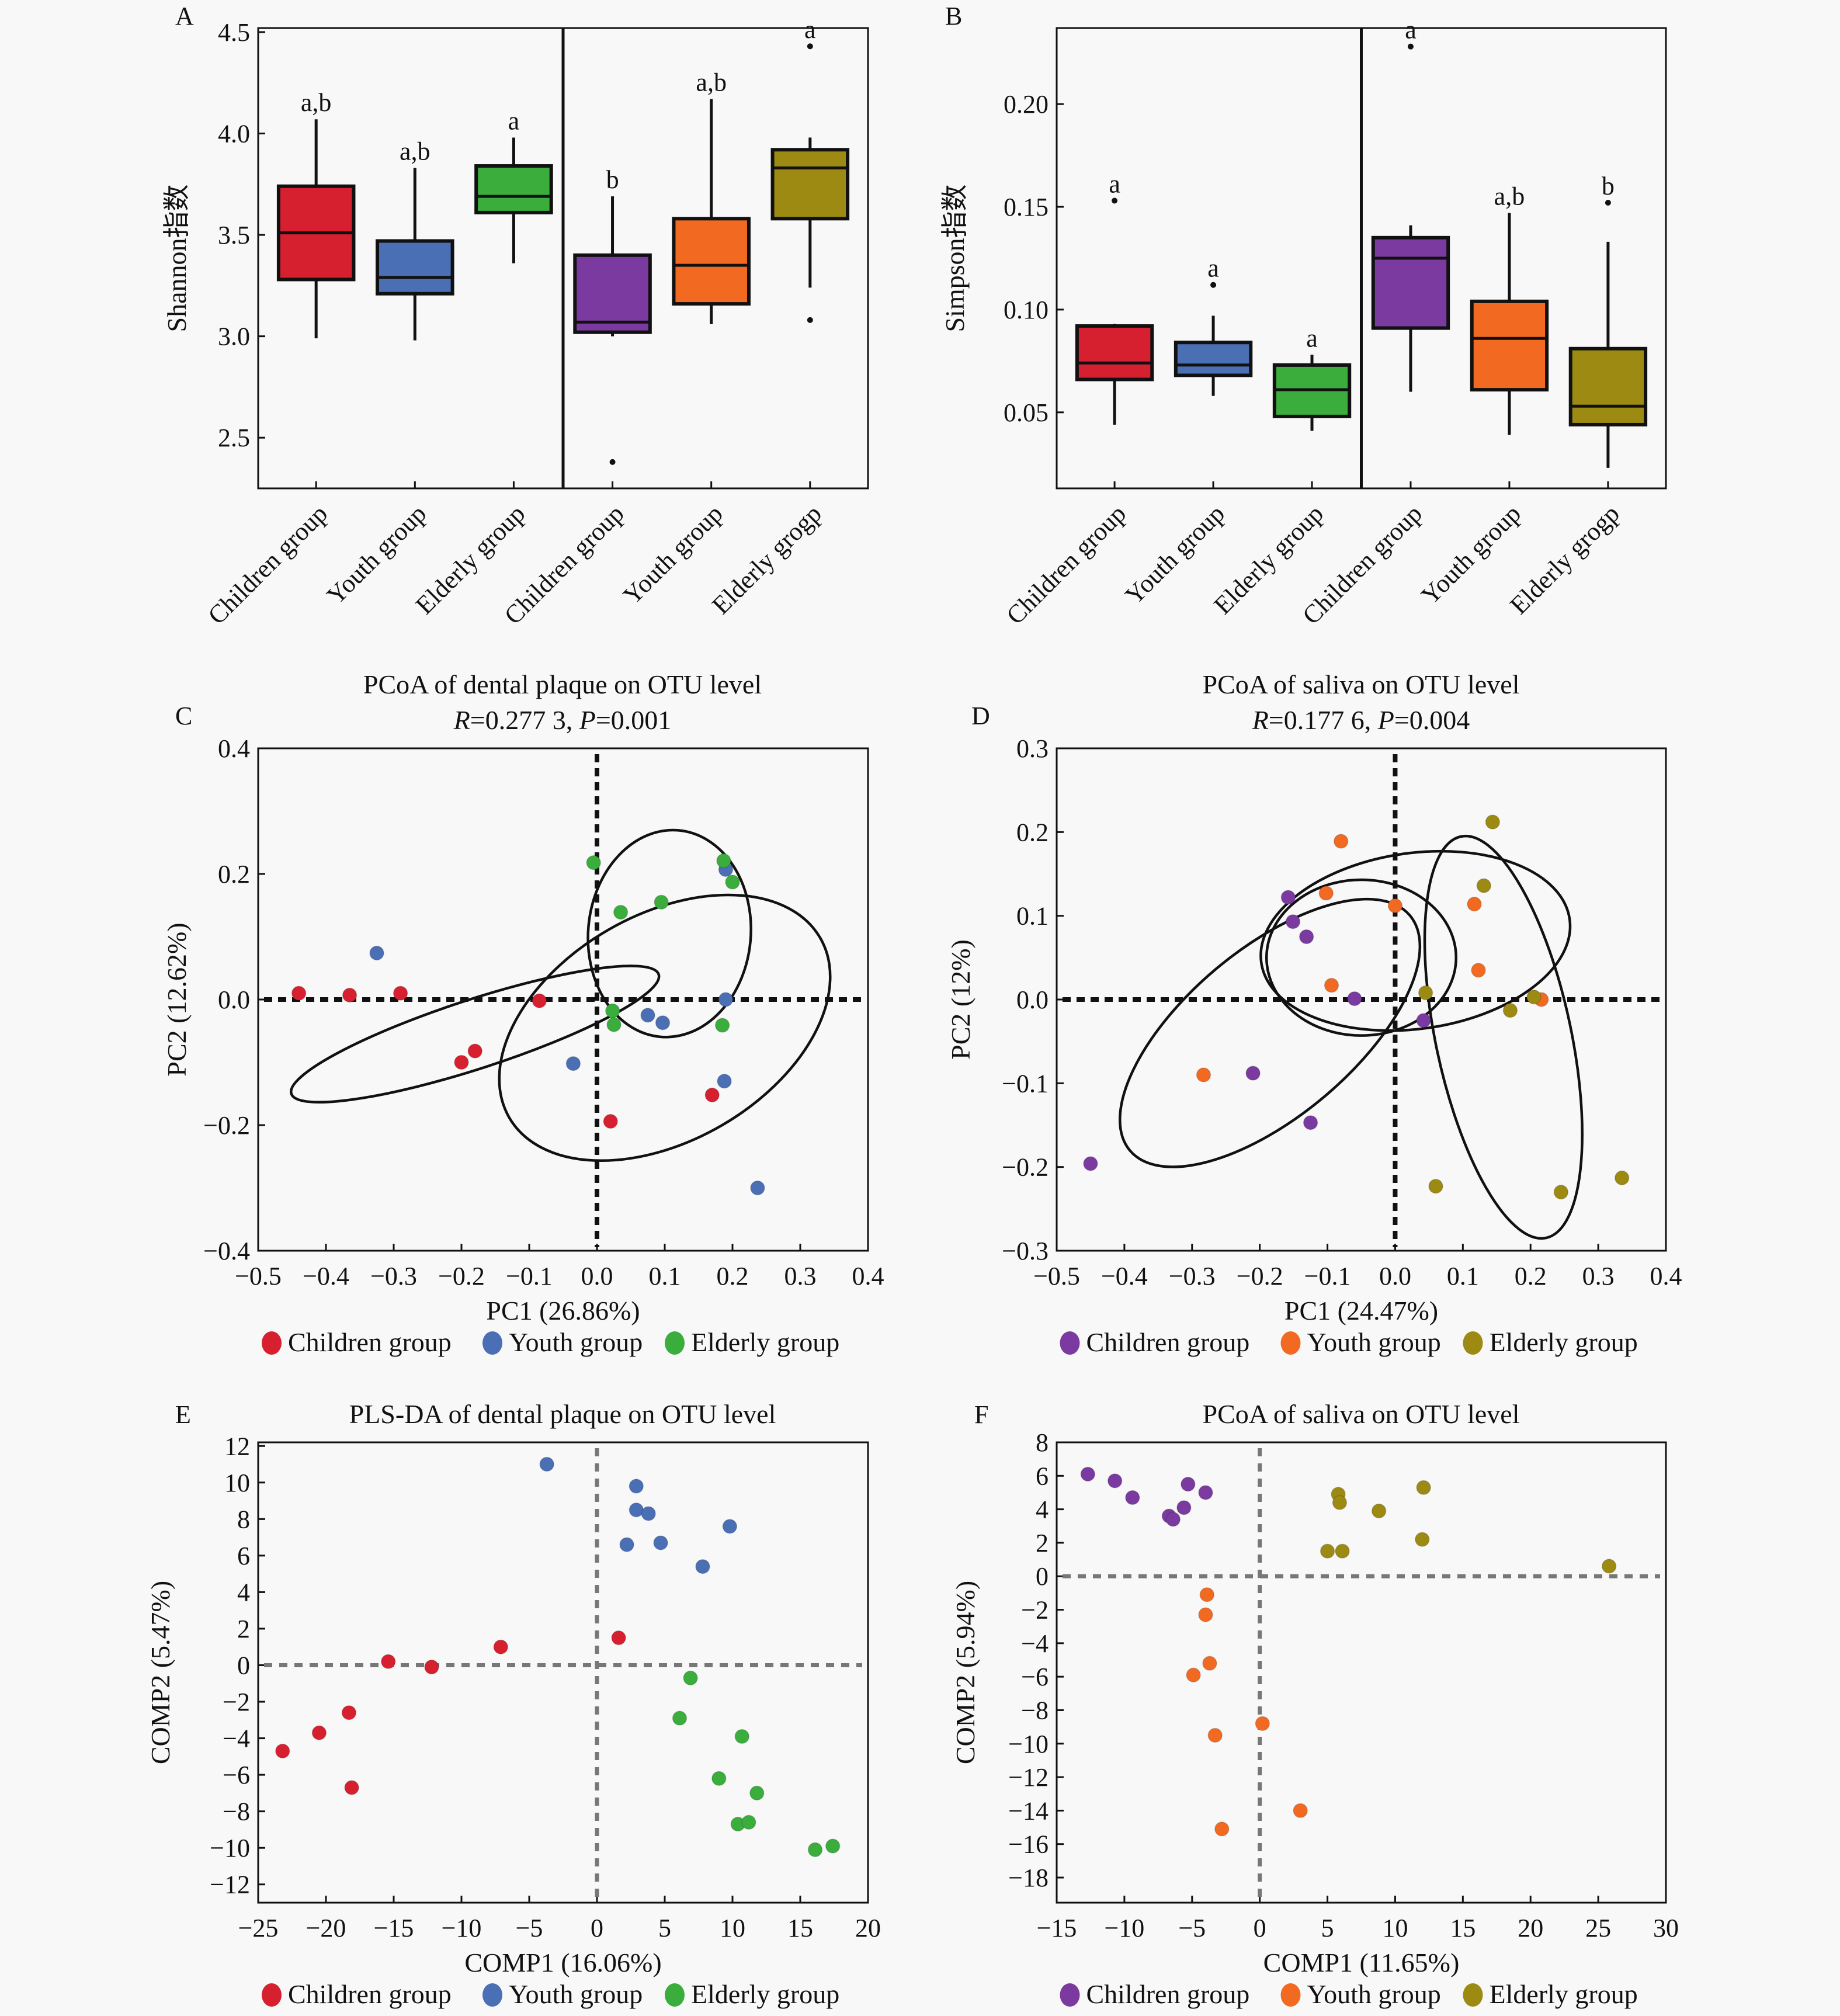 The image size is (1840, 2016). Describe the element at coordinates (711, 82) in the screenshot. I see `significance-label: a,b` at that location.